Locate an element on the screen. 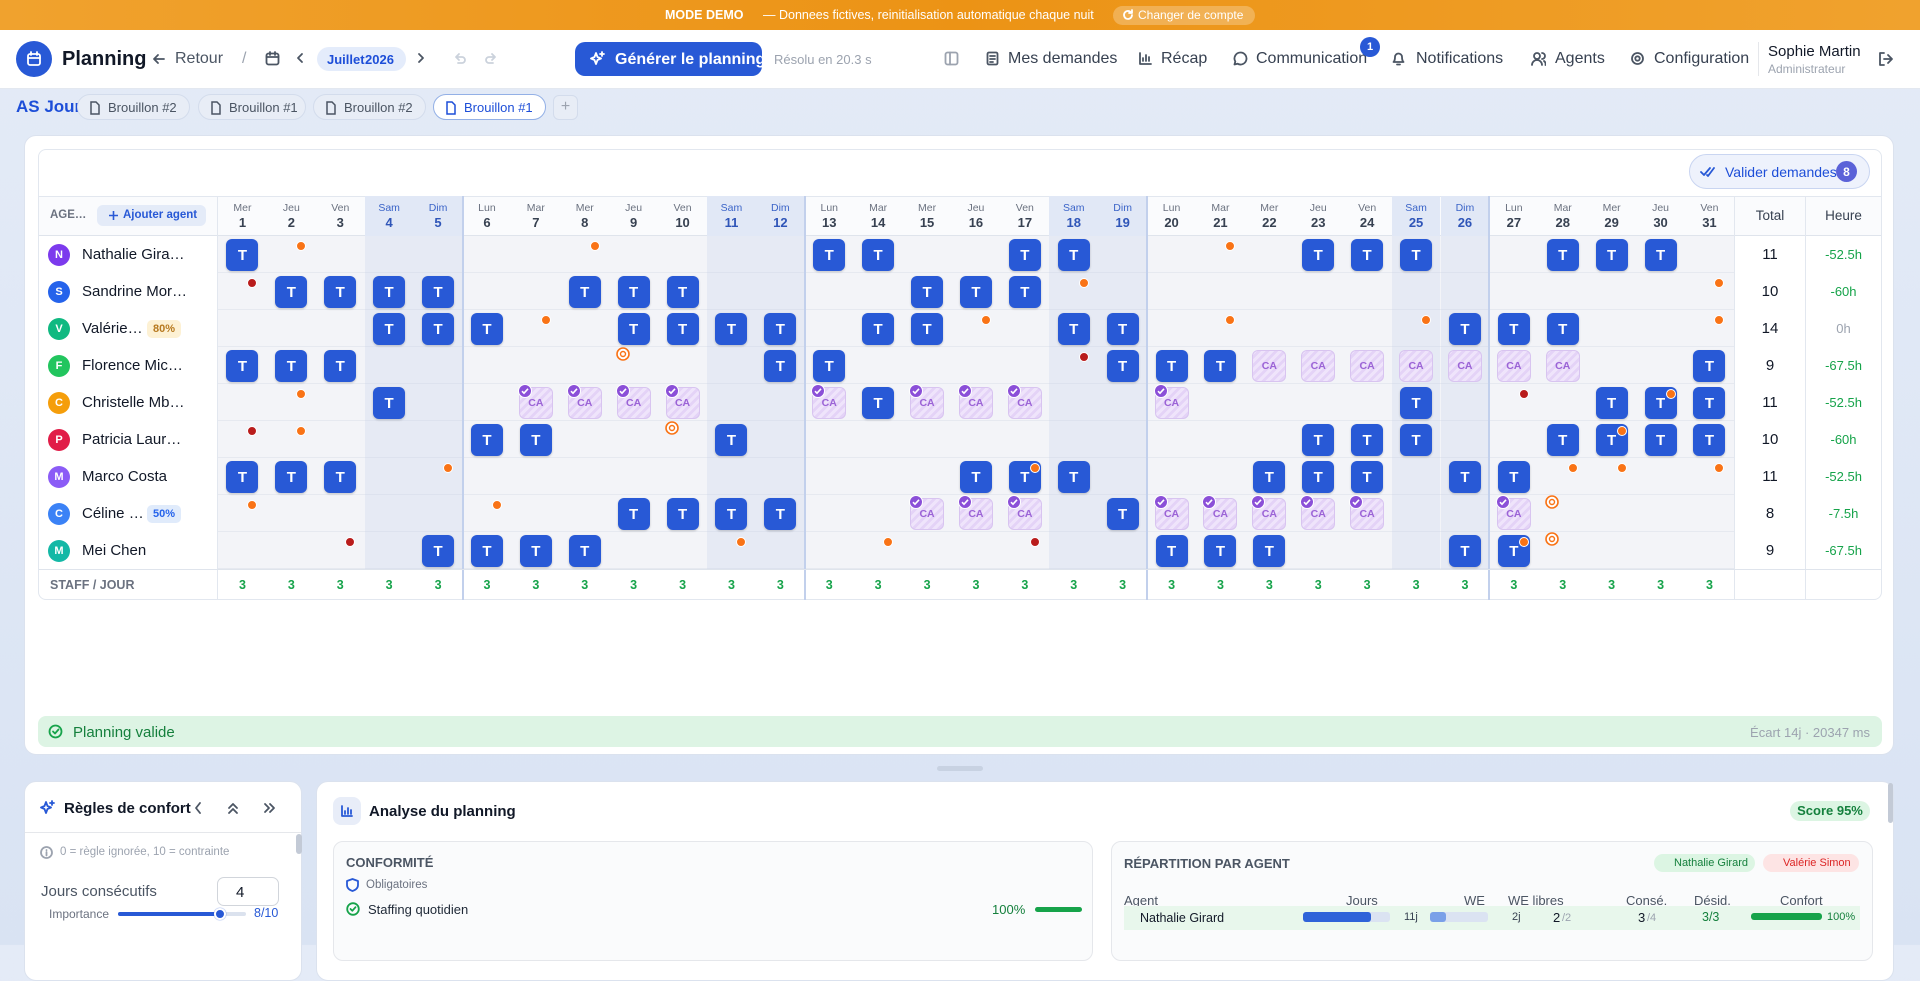 Image resolution: width=1920 pixels, height=981 pixels. team-name: AS Jour is located at coordinates (49, 106).